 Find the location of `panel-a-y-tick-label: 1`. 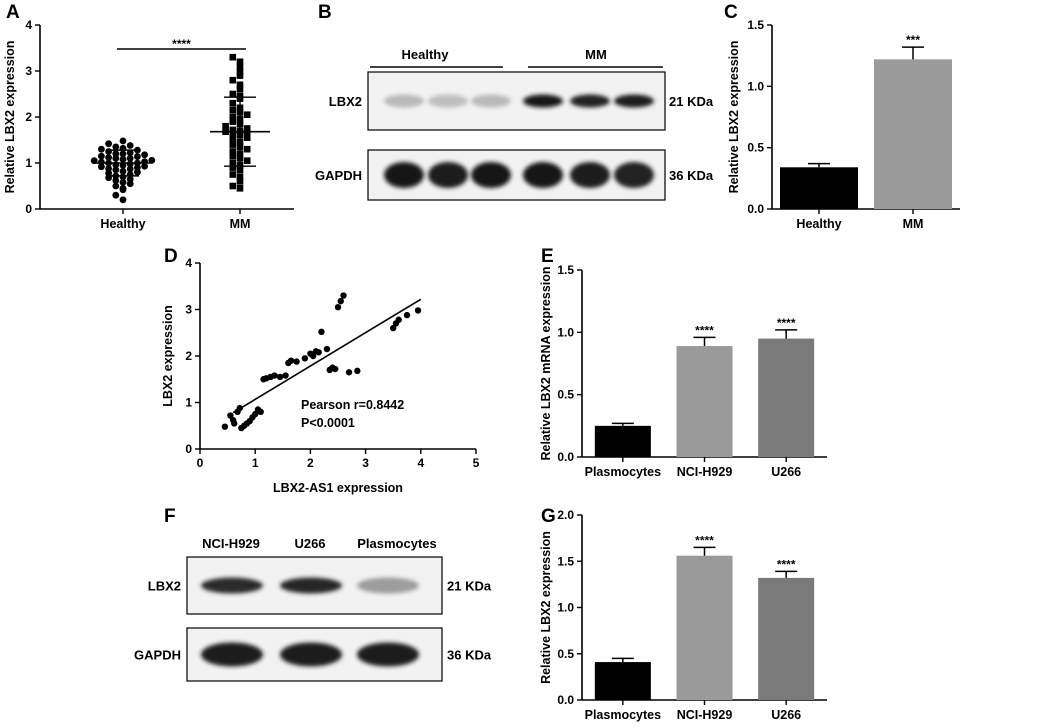

panel-a-y-tick-label: 1 is located at coordinates (28, 163).